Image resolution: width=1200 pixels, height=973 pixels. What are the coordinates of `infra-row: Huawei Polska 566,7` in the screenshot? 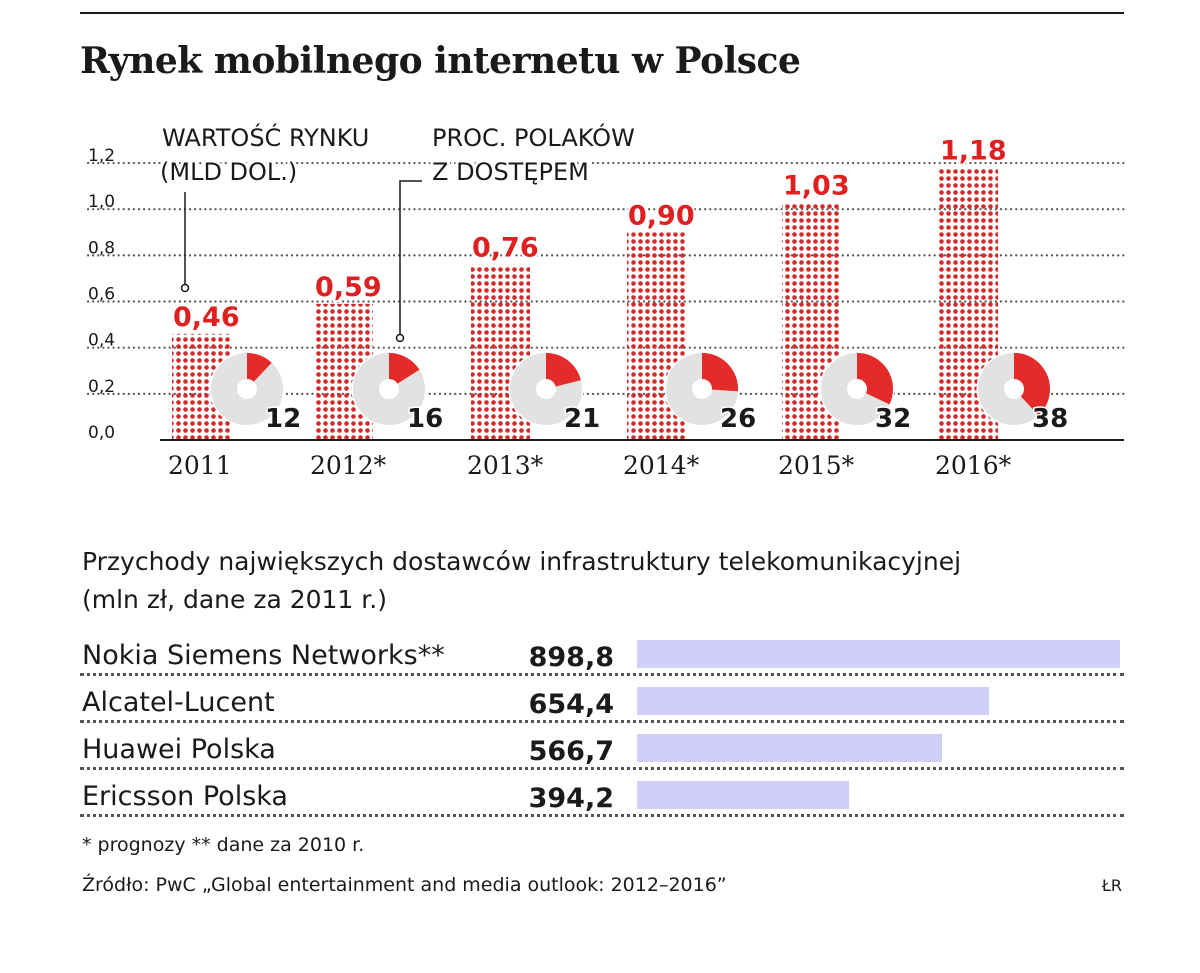 It's located at (602, 754).